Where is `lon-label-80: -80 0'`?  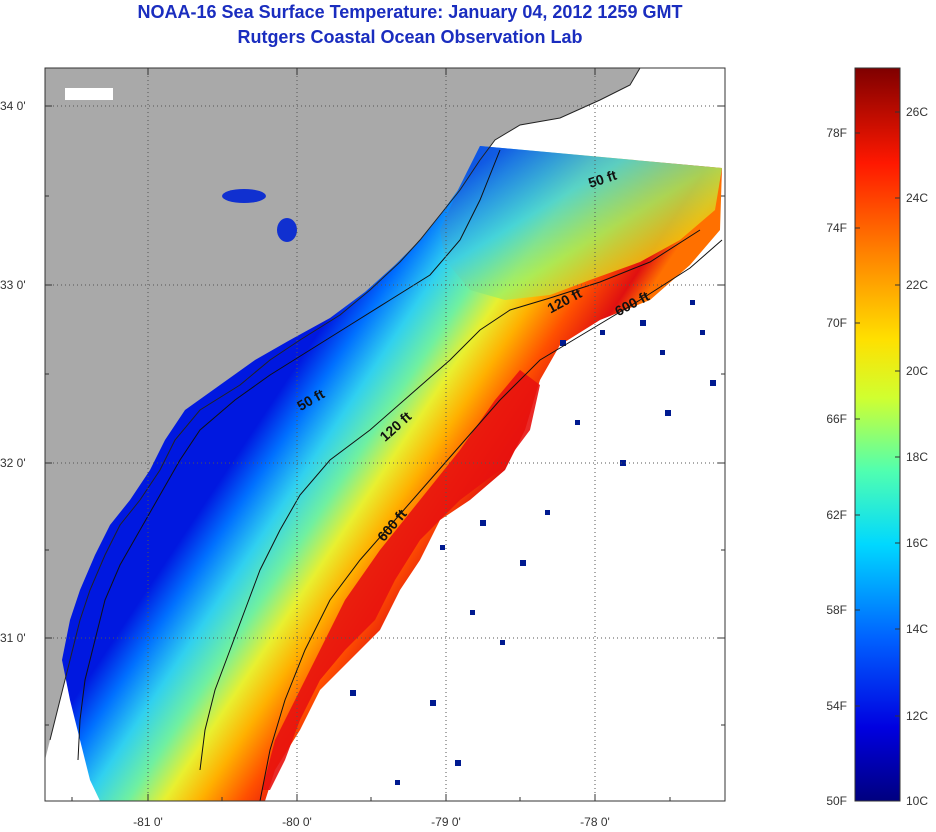 lon-label-80: -80 0' is located at coordinates (297, 822).